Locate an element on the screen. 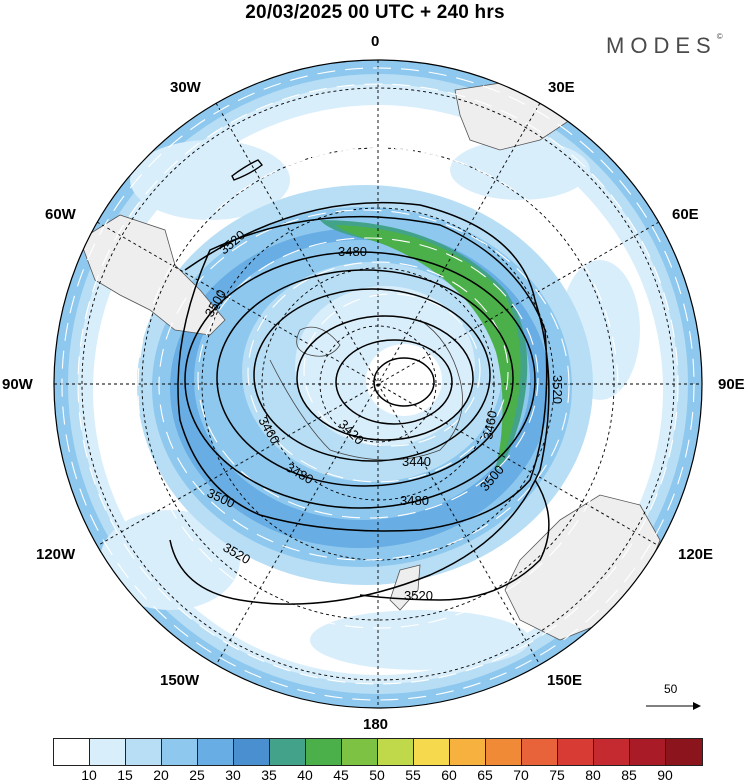 The height and width of the screenshot is (783, 750). contour-label-3480-s: 3480 is located at coordinates (414, 500).